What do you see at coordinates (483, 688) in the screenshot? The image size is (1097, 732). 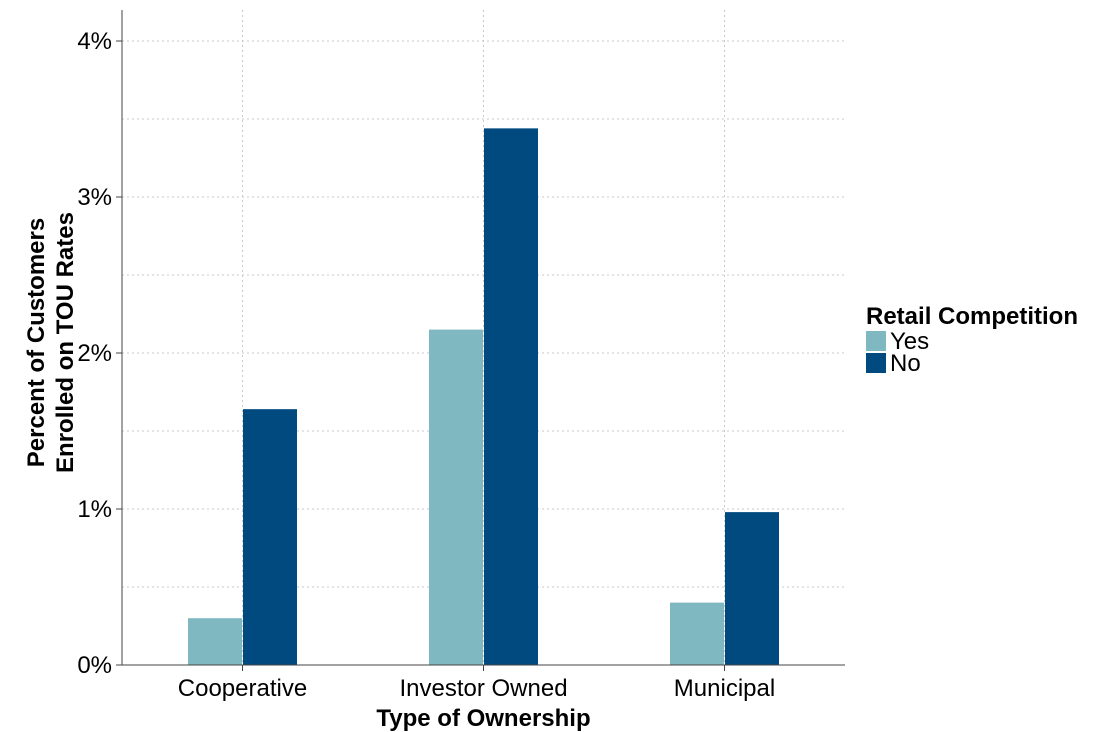 I see `x-tick-label: Investor Owned` at bounding box center [483, 688].